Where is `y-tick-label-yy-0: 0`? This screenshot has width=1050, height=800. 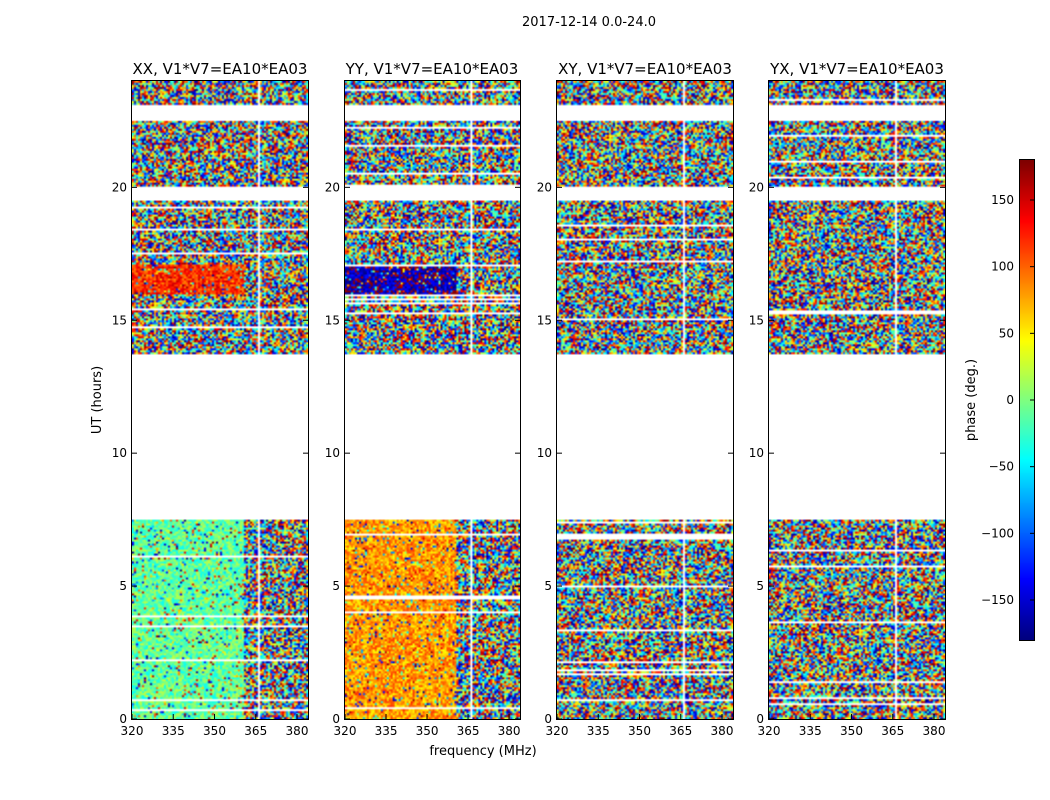
y-tick-label-yy-0: 0 is located at coordinates (336, 719).